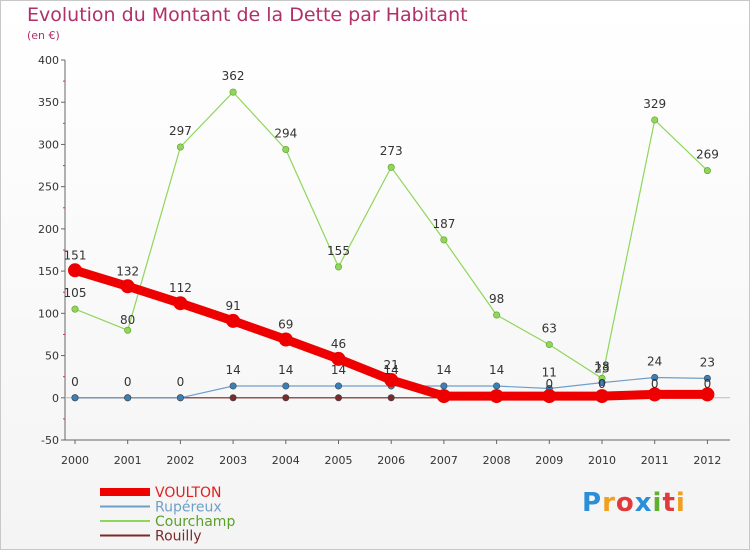 This screenshot has height=550, width=750. What do you see at coordinates (232, 306) in the screenshot?
I see `data-label: 91` at bounding box center [232, 306].